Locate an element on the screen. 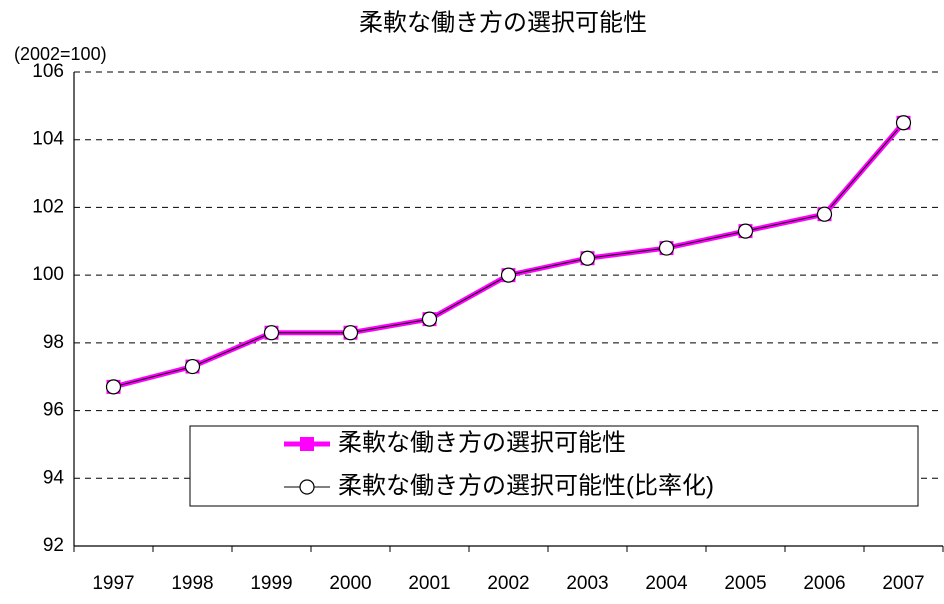 The image size is (944, 604). x-tick-label: 2001 is located at coordinates (429, 583).